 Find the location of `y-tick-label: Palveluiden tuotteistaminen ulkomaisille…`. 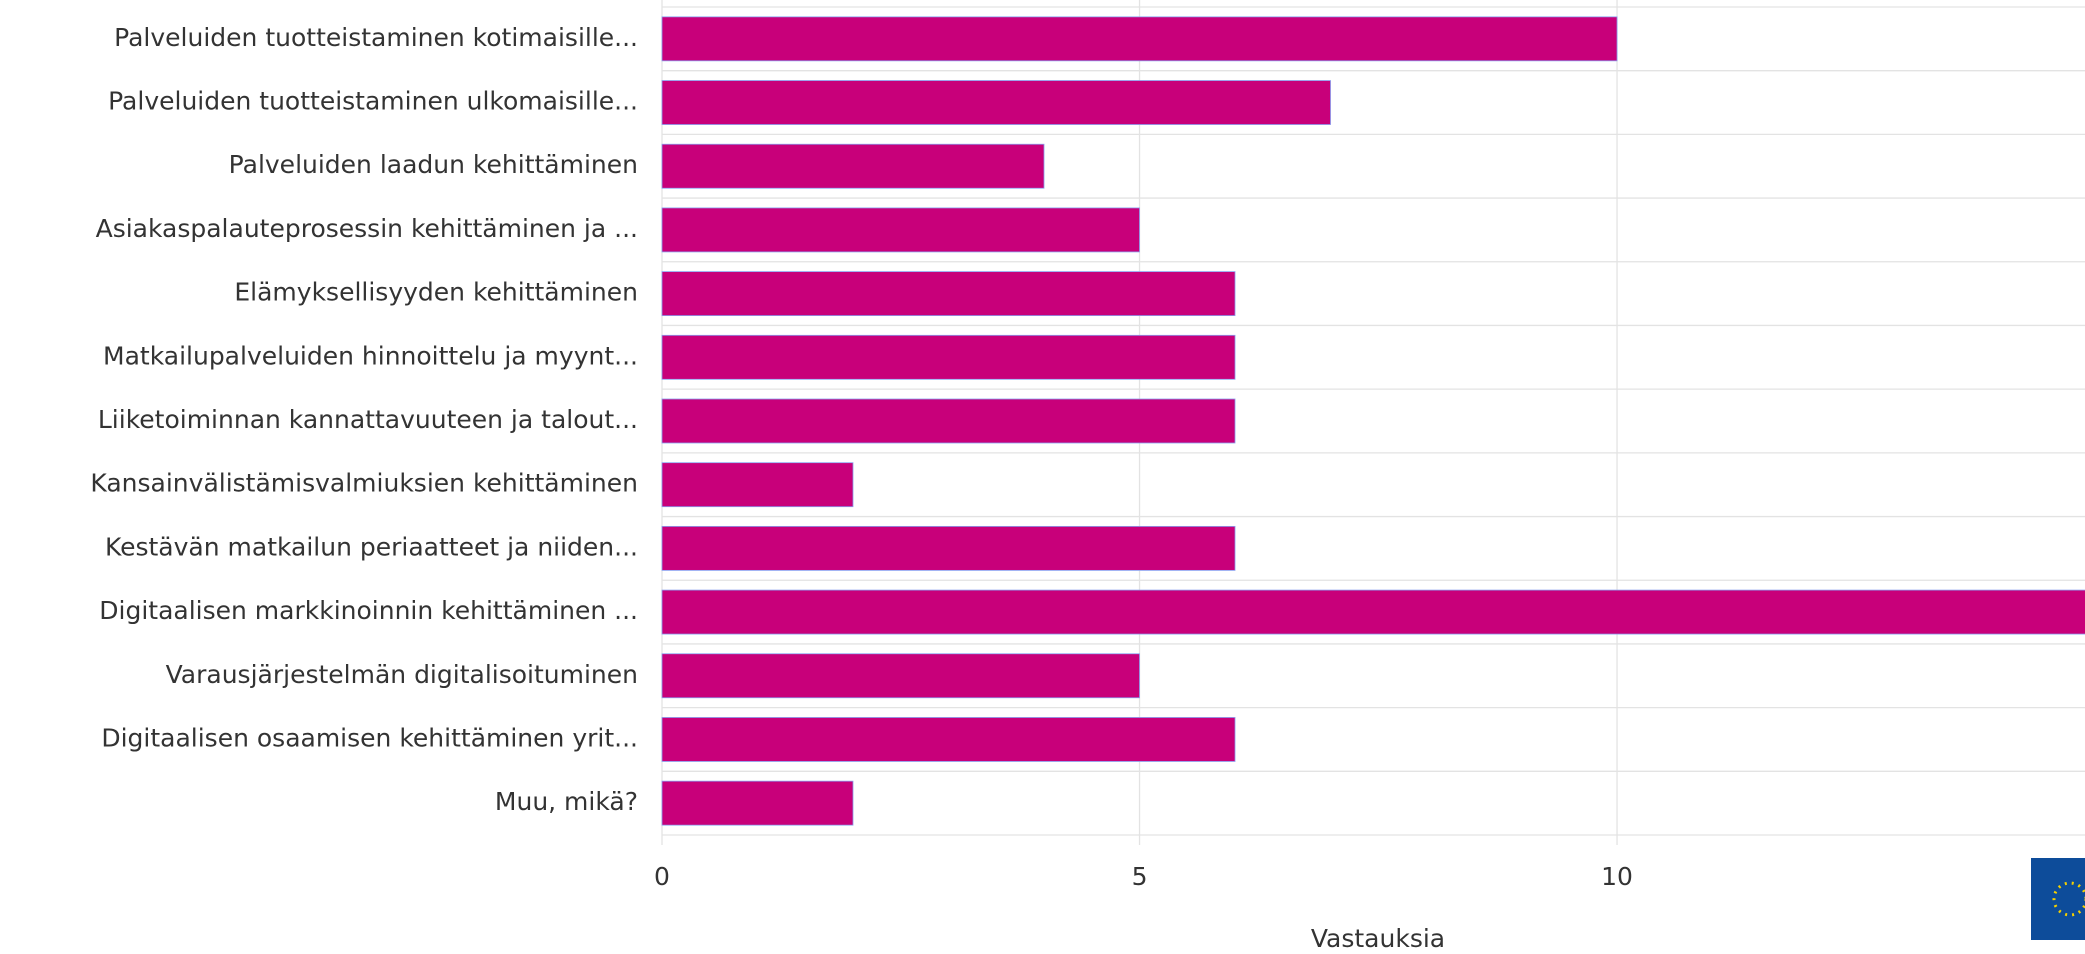

y-tick-label: Palveluiden tuotteistaminen ulkomaisille… is located at coordinates (373, 101).